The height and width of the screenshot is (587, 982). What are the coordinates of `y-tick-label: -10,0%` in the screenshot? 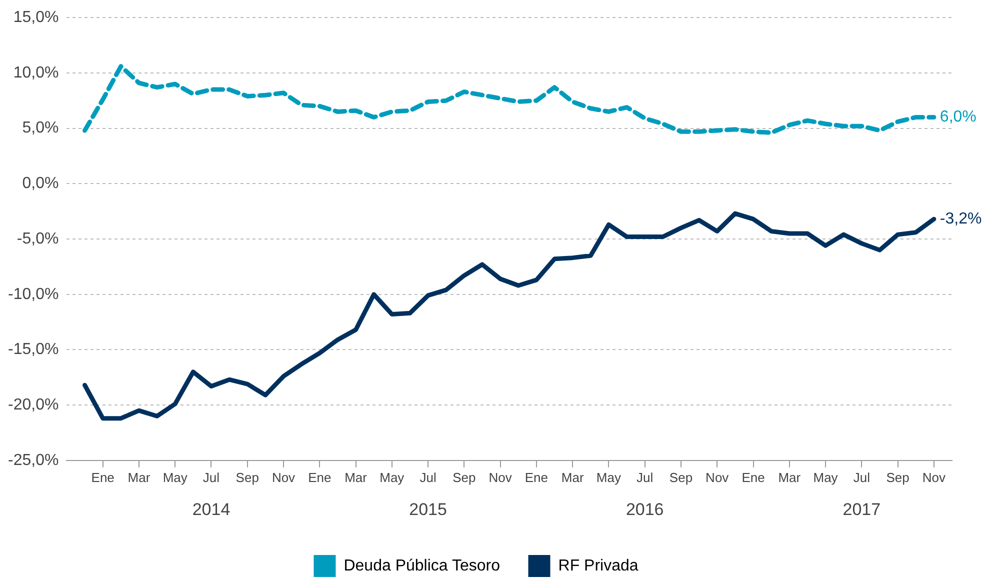 It's located at (33, 294).